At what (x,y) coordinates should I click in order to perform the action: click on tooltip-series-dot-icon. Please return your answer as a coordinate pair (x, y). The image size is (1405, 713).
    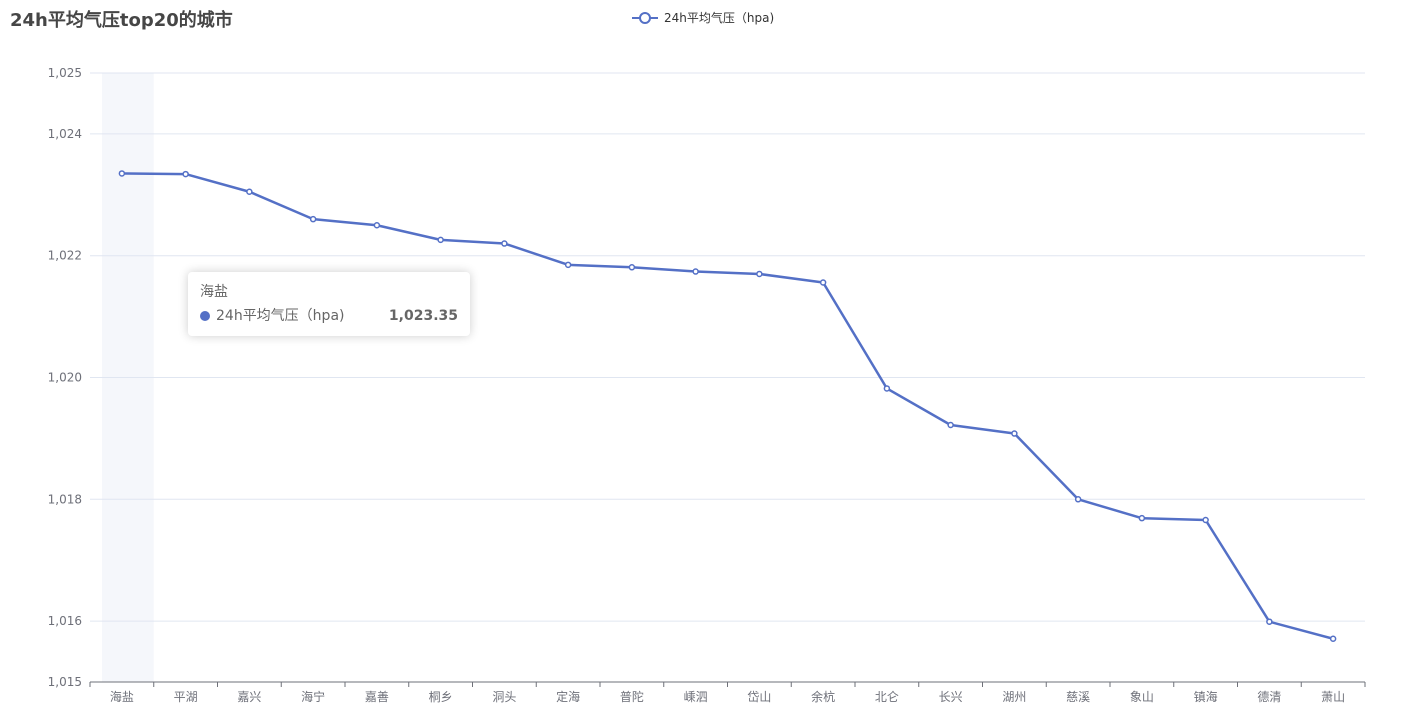
    Looking at the image, I should click on (205, 316).